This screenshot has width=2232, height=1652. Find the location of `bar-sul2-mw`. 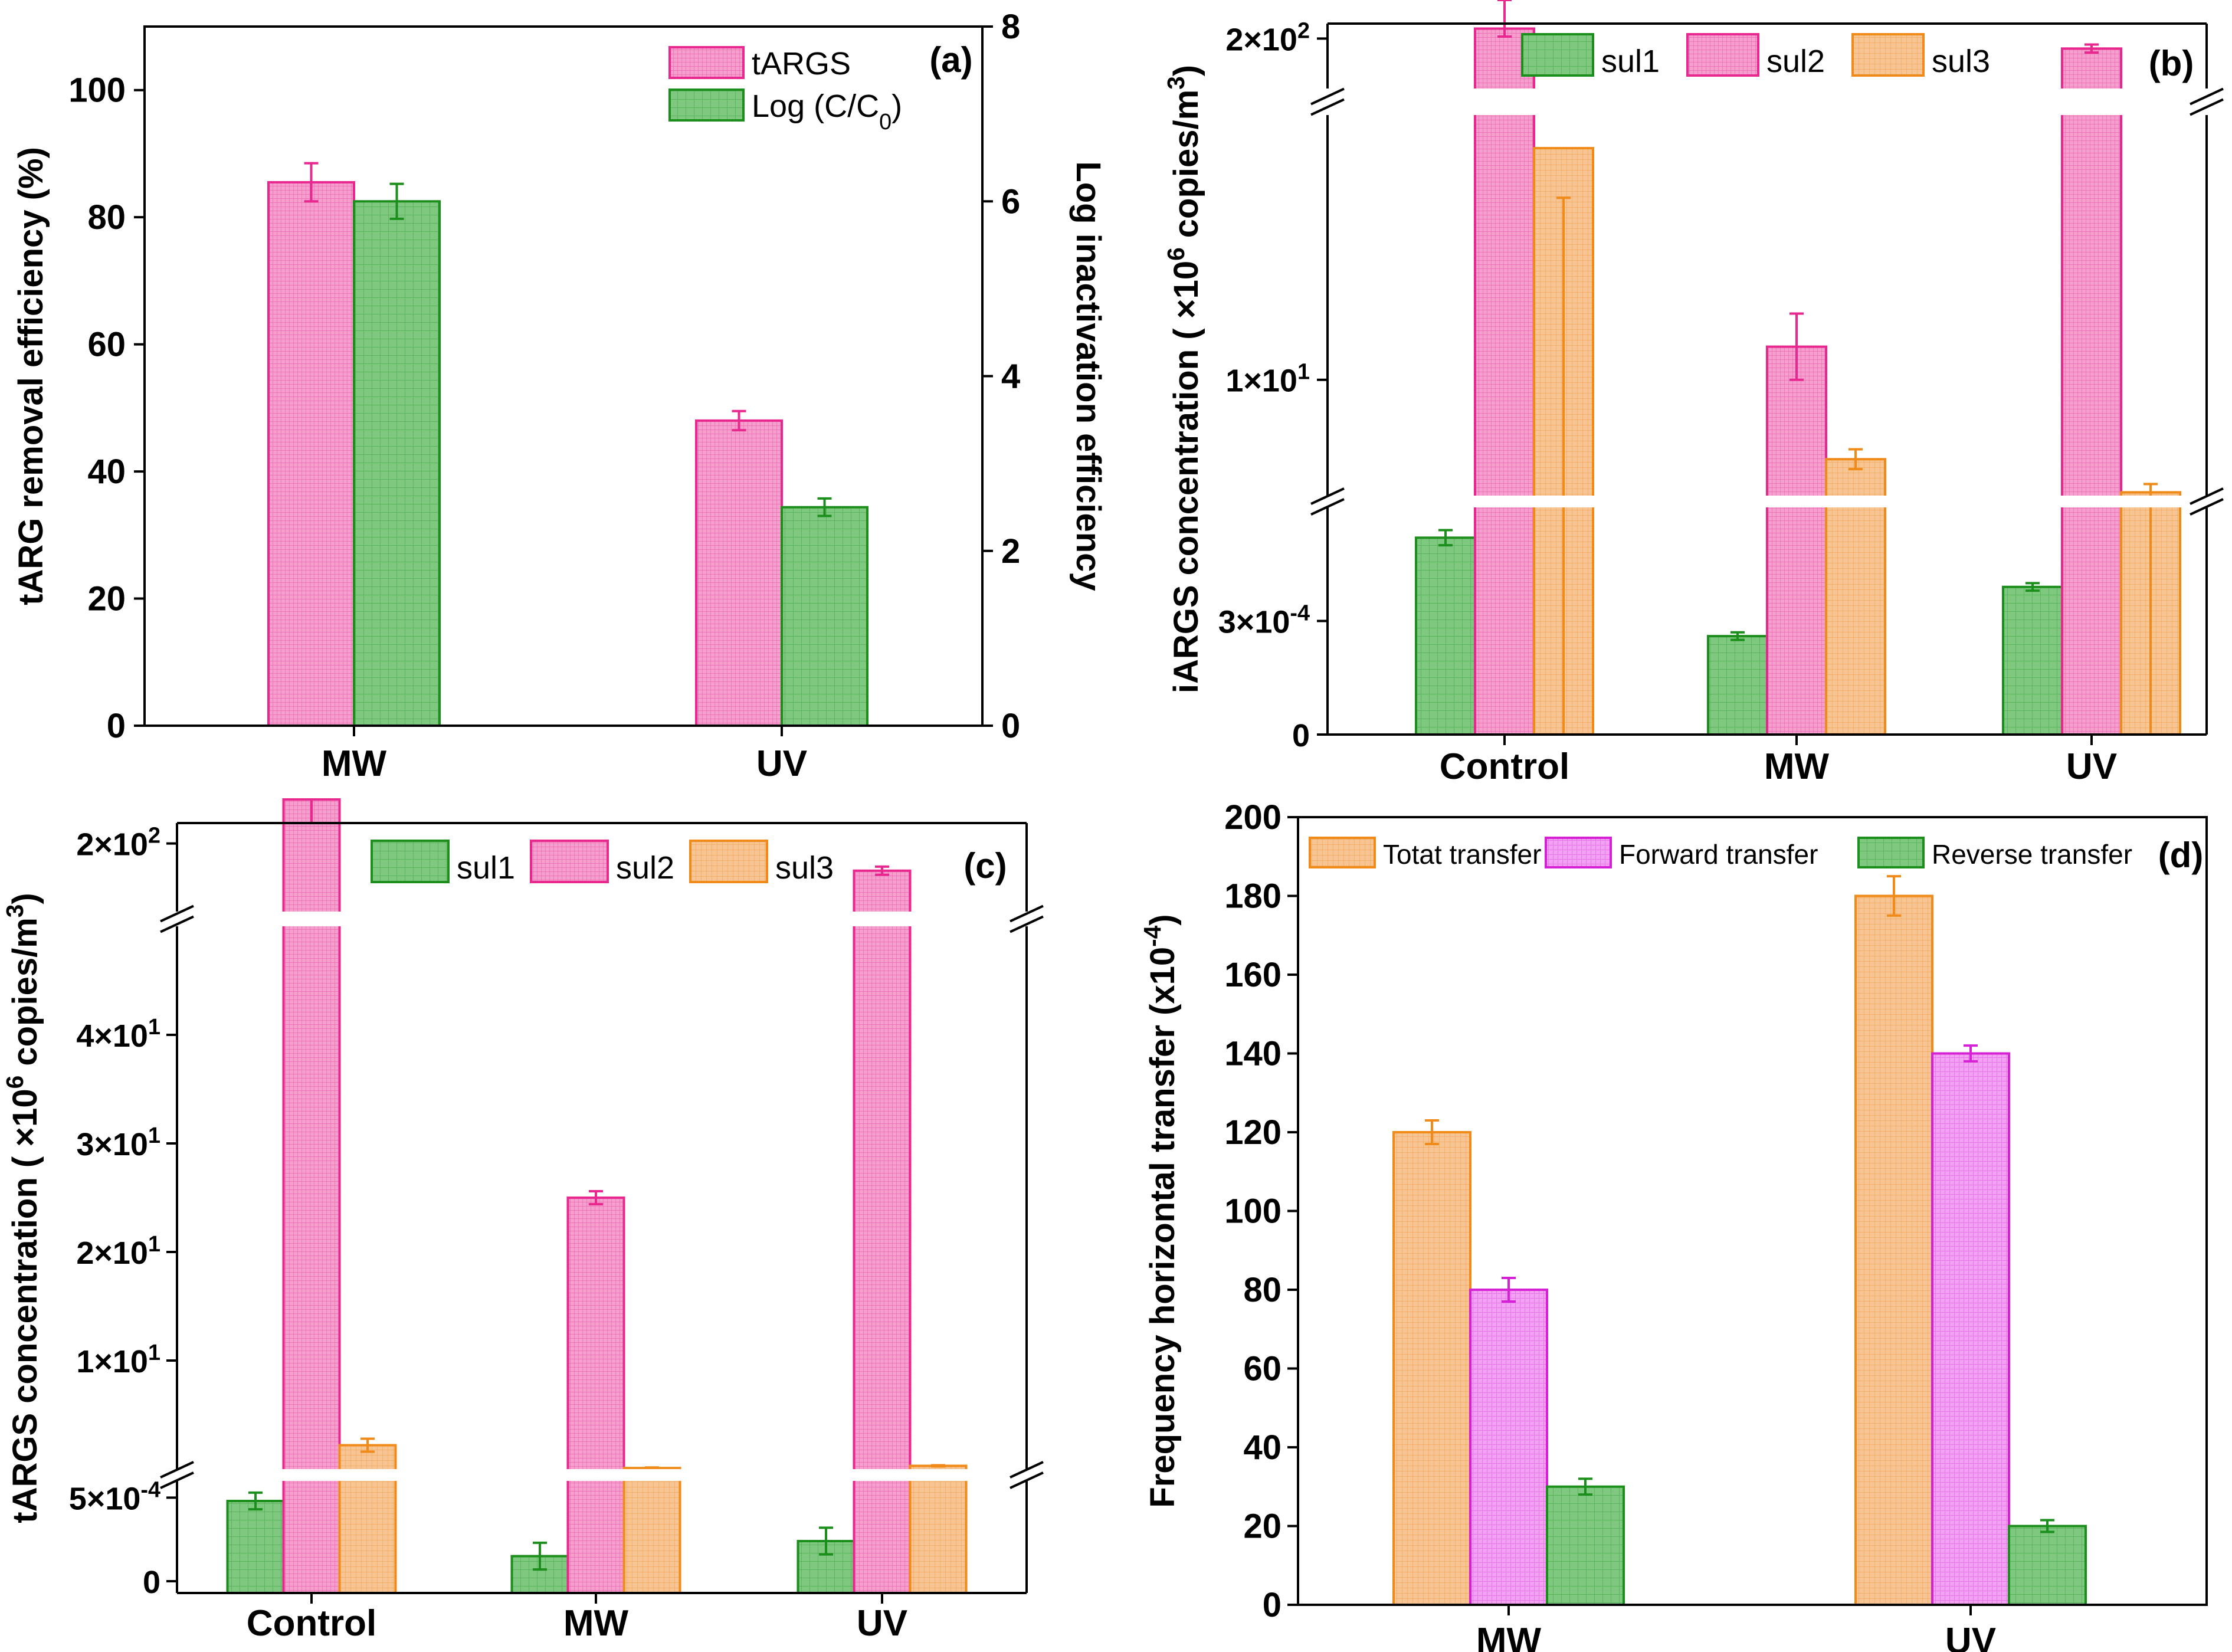

bar-sul2-mw is located at coordinates (1796, 540).